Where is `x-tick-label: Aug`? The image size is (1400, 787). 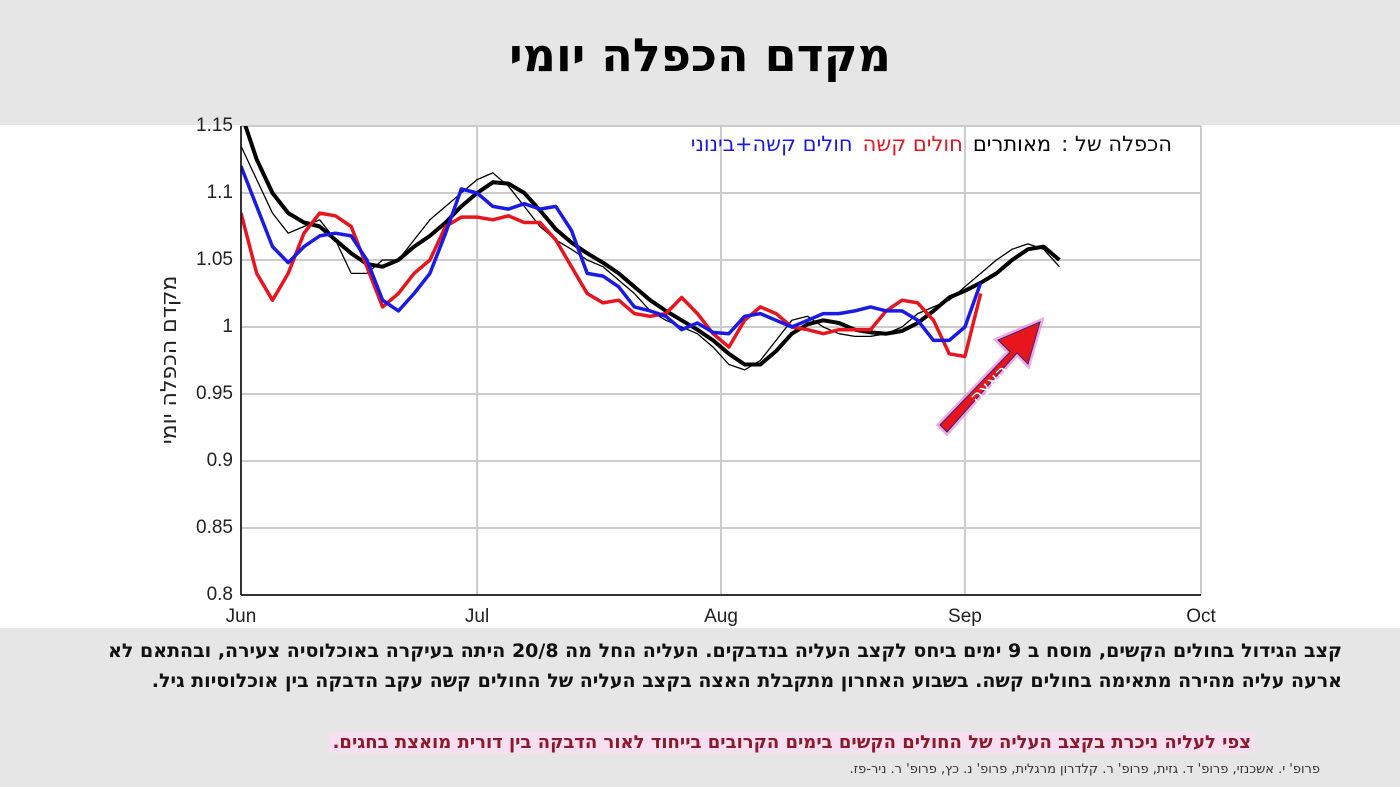
x-tick-label: Aug is located at coordinates (721, 616).